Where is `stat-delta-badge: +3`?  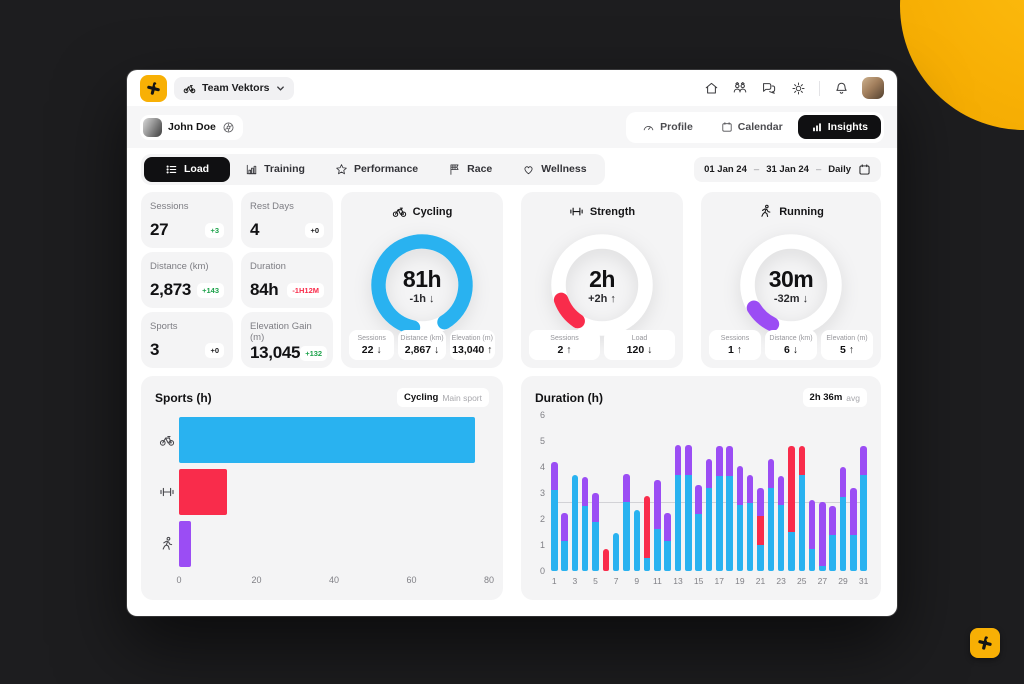 stat-delta-badge: +3 is located at coordinates (214, 230).